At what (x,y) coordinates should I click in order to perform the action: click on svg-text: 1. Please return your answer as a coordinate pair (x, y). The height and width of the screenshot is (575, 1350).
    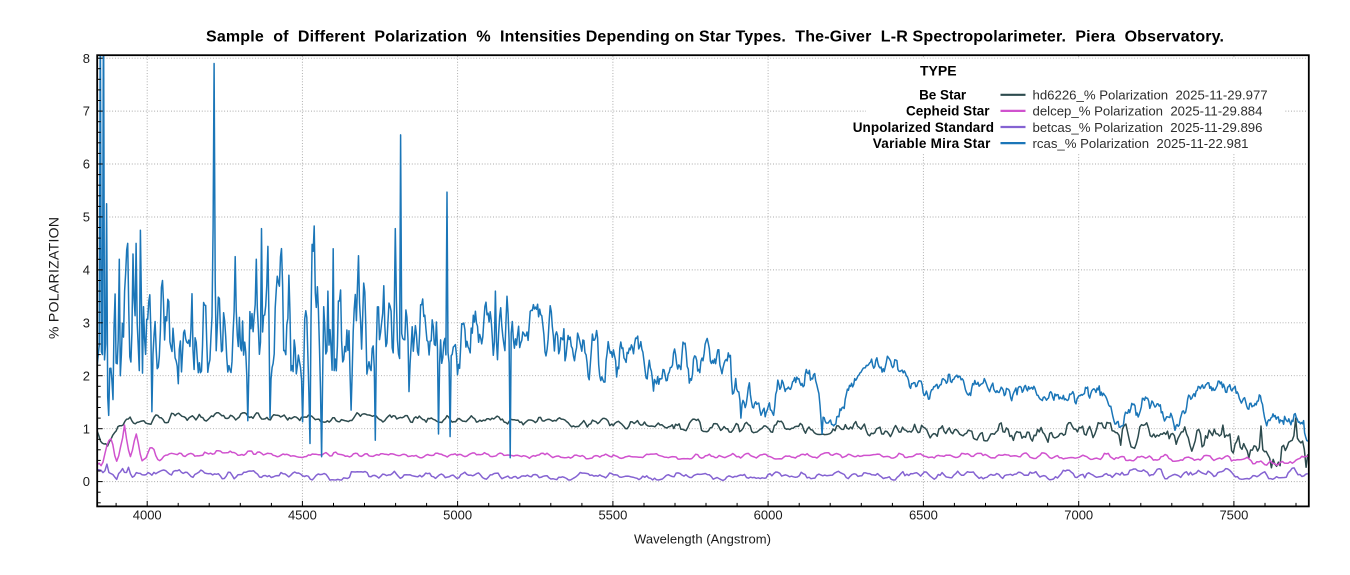
    Looking at the image, I should click on (86, 428).